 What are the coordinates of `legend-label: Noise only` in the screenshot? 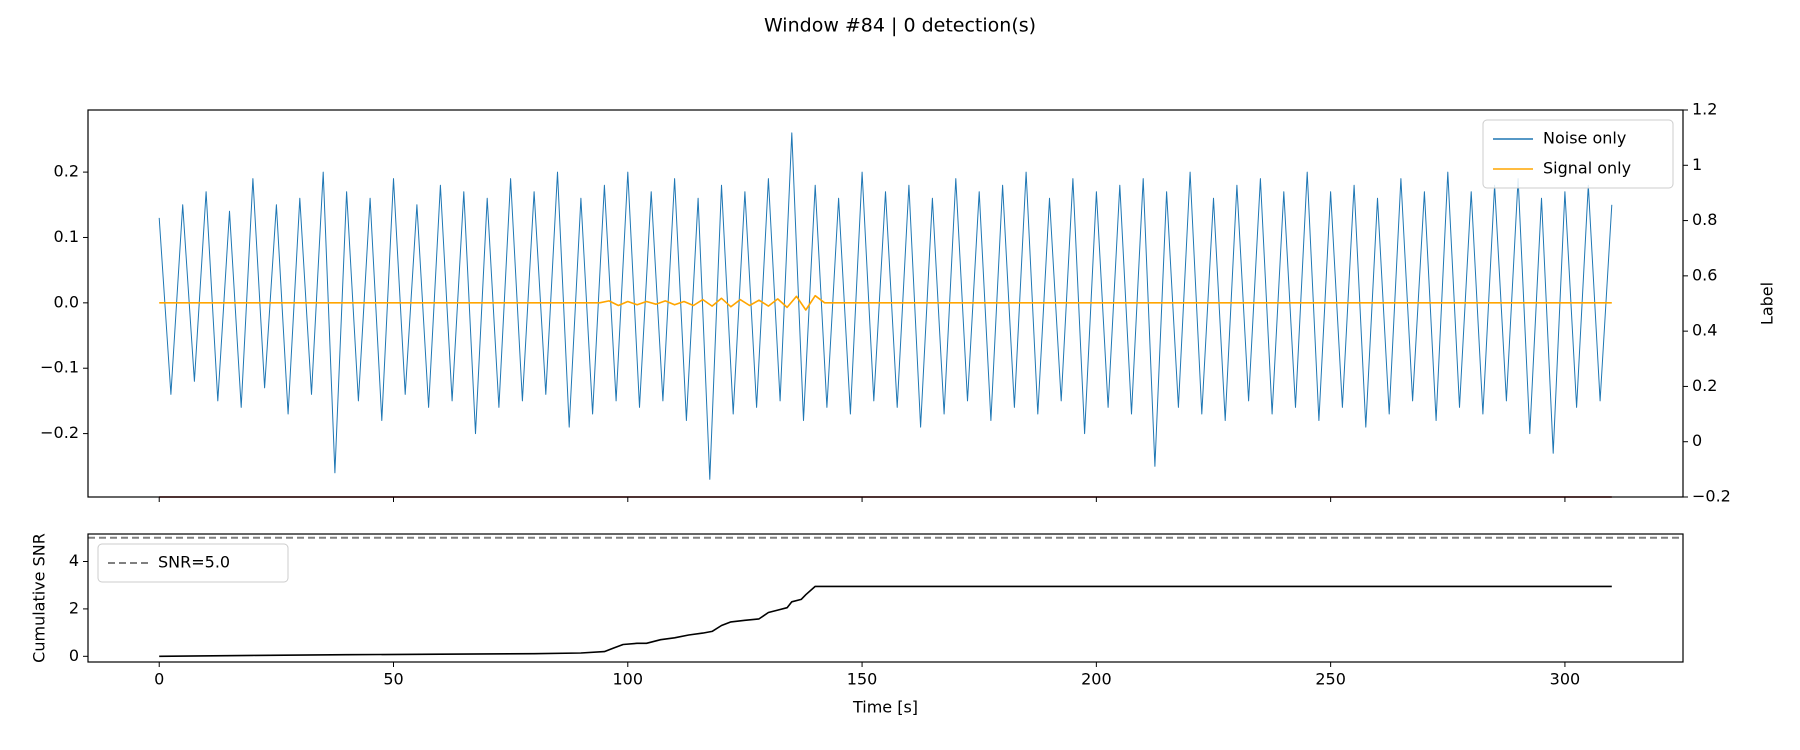 It's located at (1584, 138).